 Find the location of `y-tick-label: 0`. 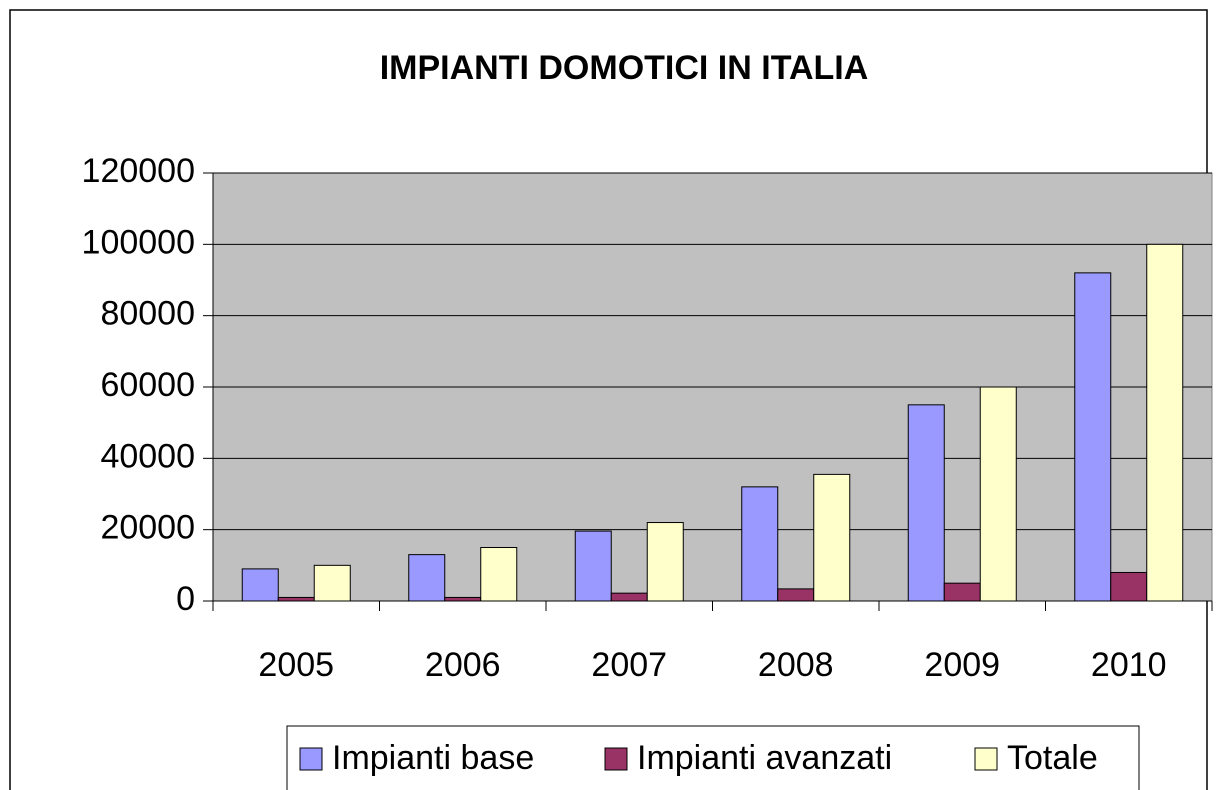

y-tick-label: 0 is located at coordinates (185, 599).